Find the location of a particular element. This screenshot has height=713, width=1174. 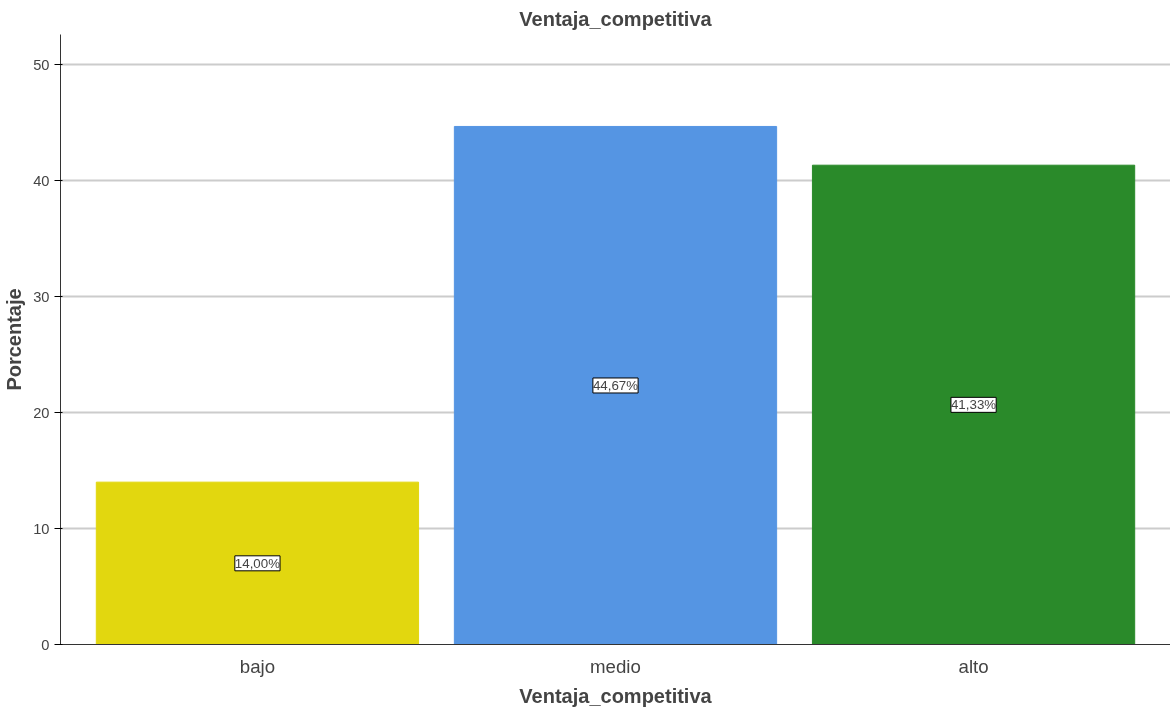

x-axis-title: Ventaja_competitiva is located at coordinates (616, 695).